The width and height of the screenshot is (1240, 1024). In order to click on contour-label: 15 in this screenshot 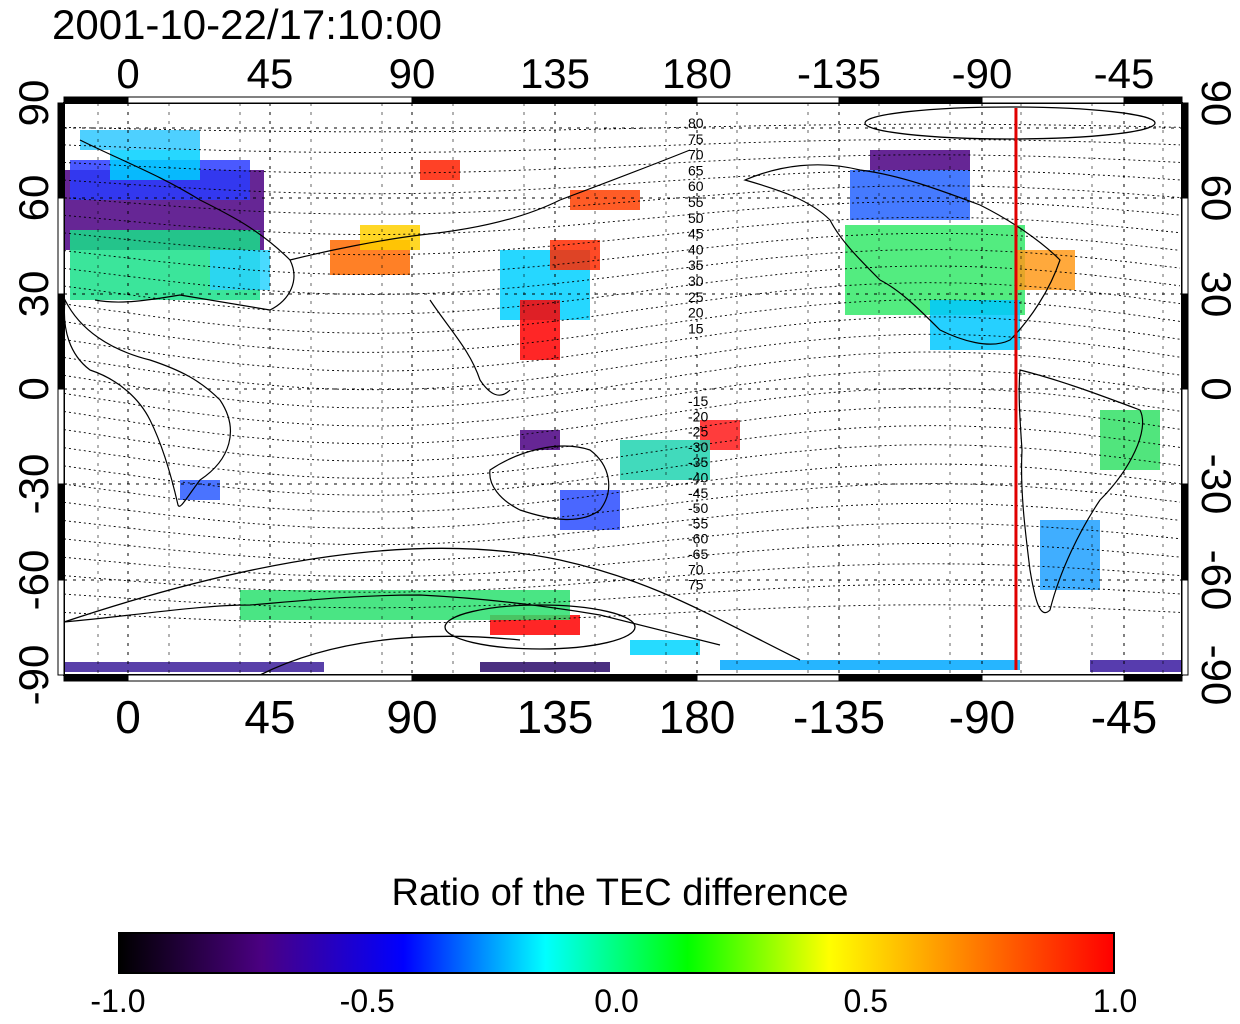, I will do `click(696, 328)`.